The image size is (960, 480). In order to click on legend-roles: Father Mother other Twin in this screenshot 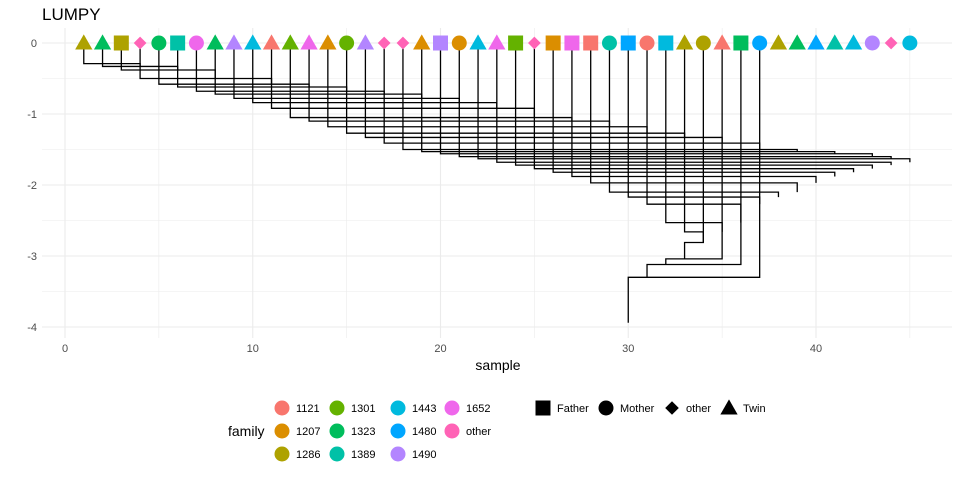, I will do `click(650, 407)`.